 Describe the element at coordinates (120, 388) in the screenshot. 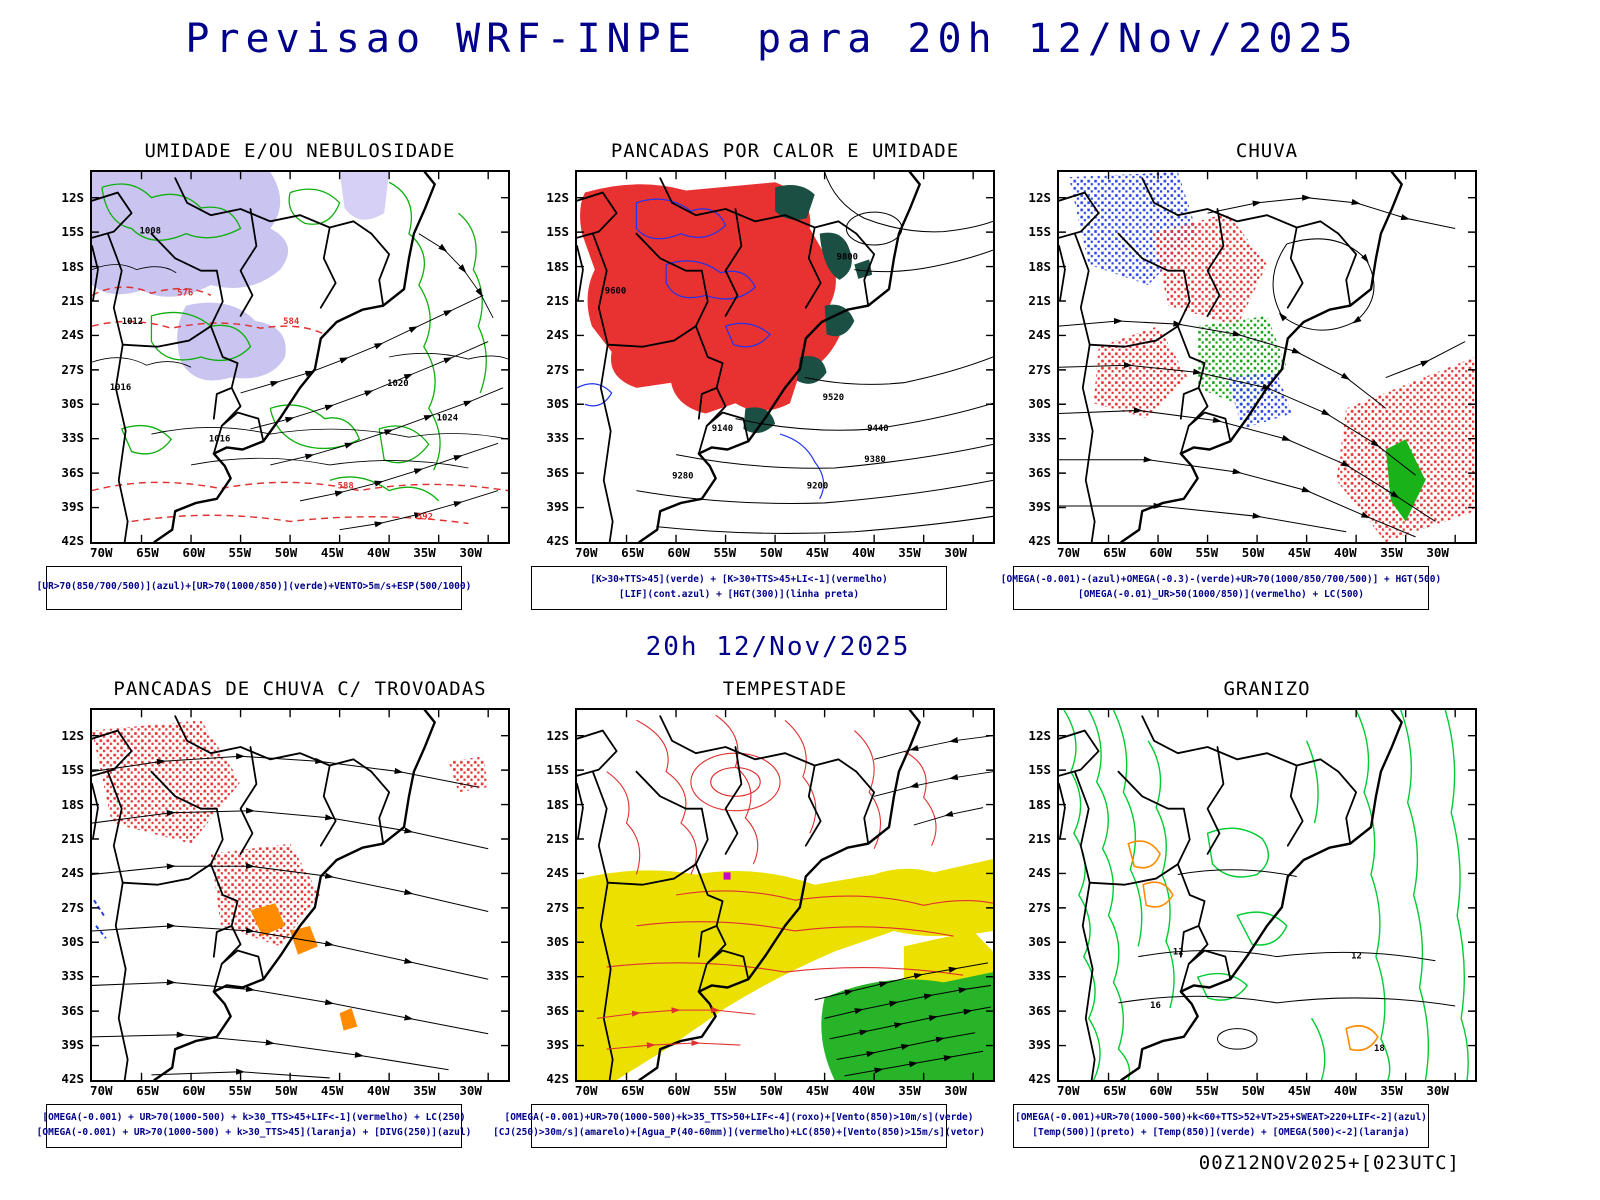

I see `contour-label: 1016` at that location.